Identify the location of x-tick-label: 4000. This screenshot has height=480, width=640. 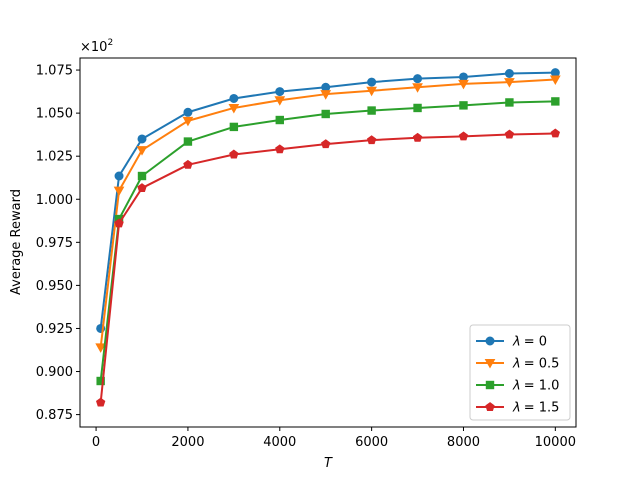
(279, 442).